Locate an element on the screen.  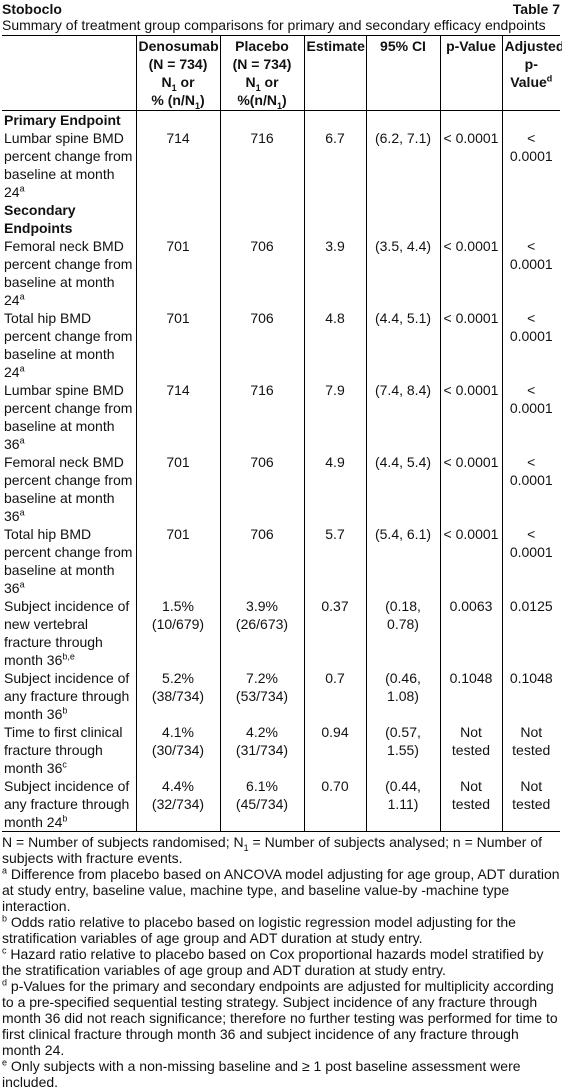
adjusted-p-value-cell: 0.1048 is located at coordinates (530, 696).